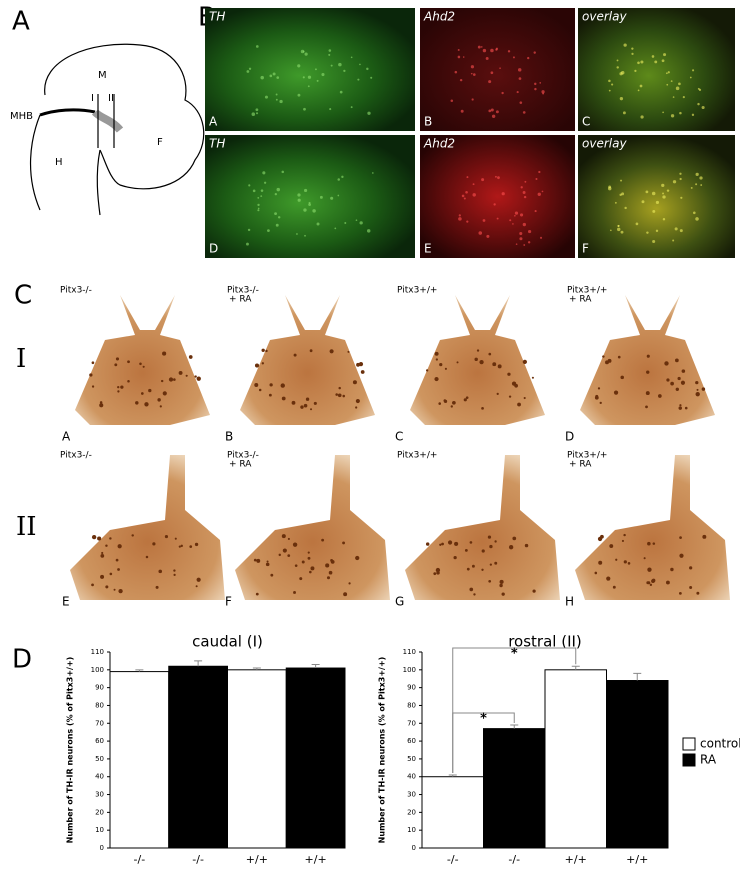  Describe the element at coordinates (409, 670) in the screenshot. I see `y-tick-label: 100` at that location.